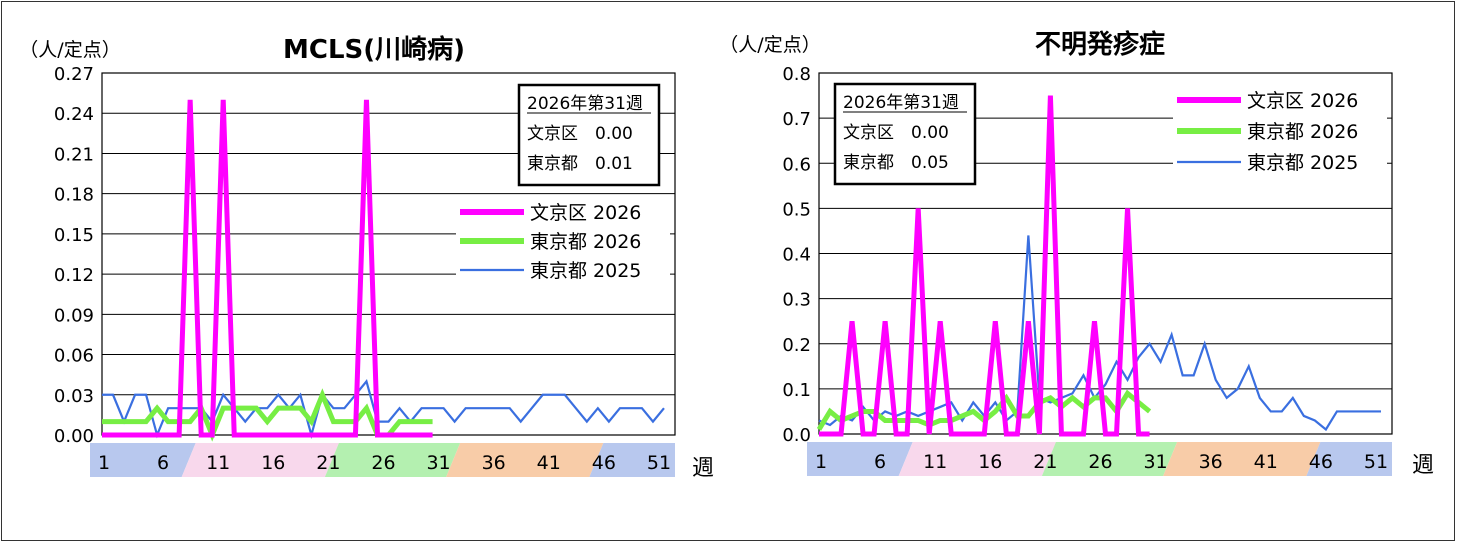 The width and height of the screenshot is (1458, 547). I want to click on y-tick-label: 0.4, so click(796, 255).